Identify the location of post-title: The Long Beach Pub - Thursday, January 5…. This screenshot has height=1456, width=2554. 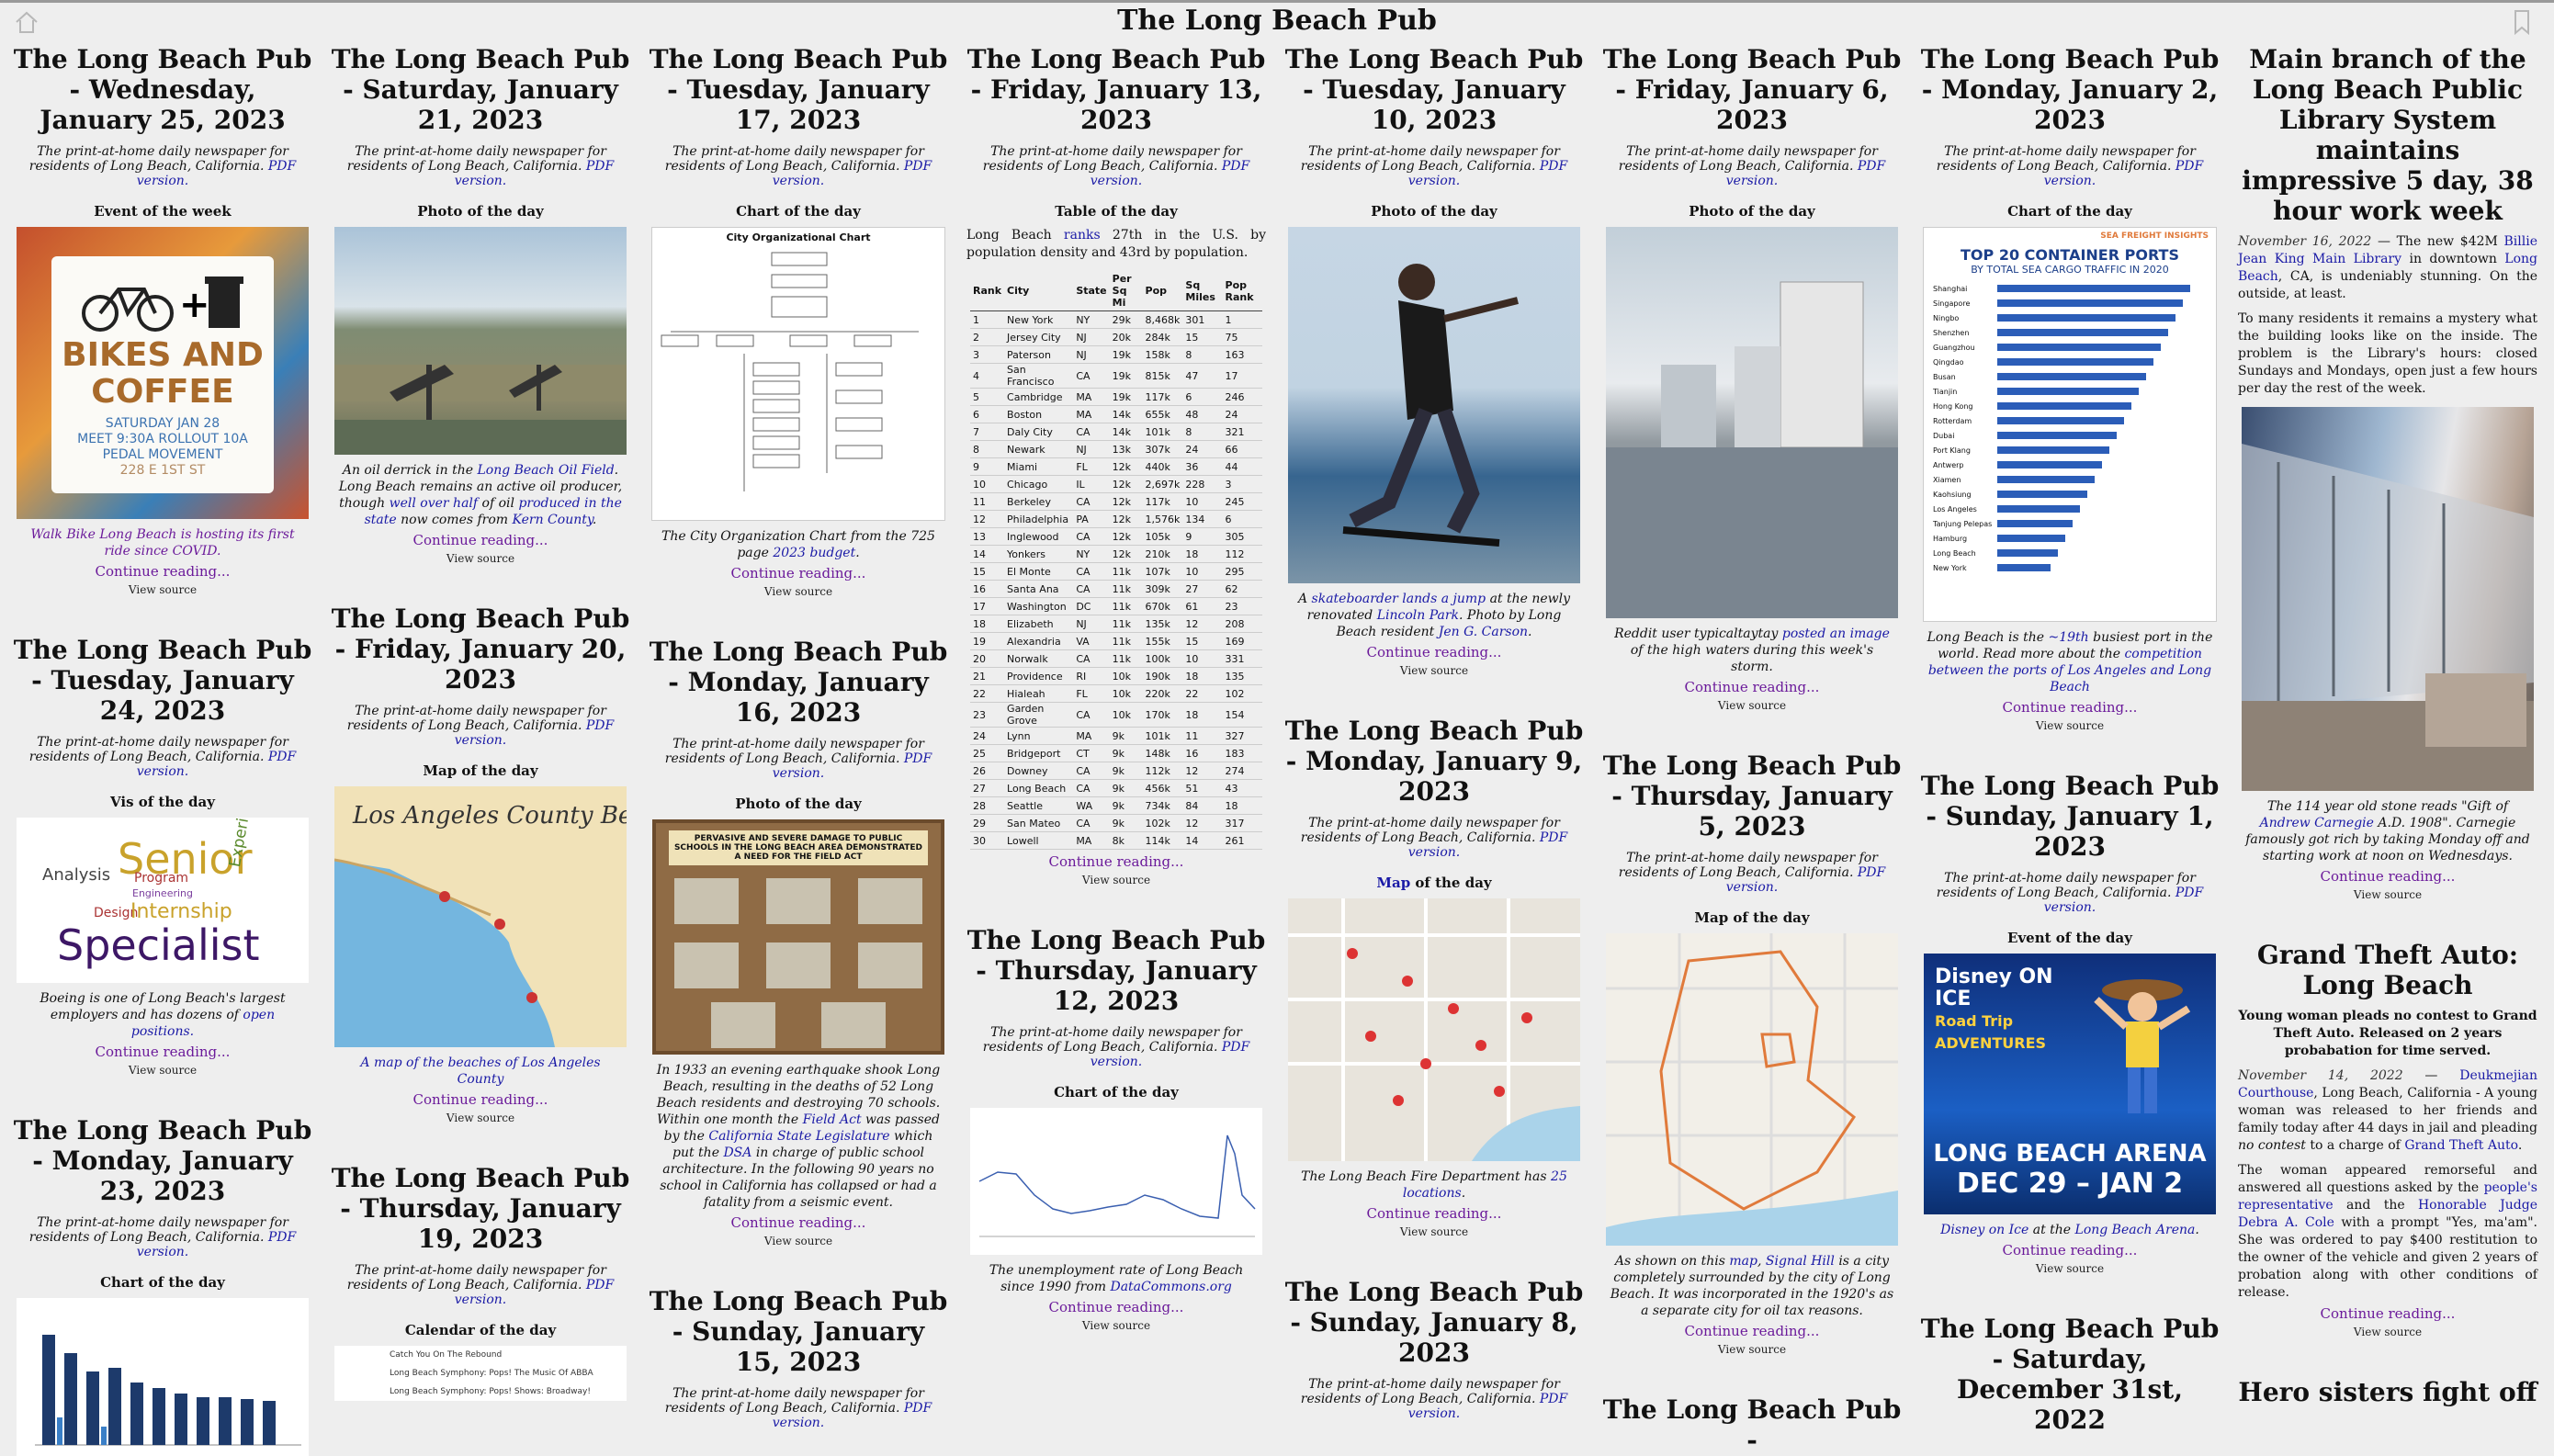
(1752, 796).